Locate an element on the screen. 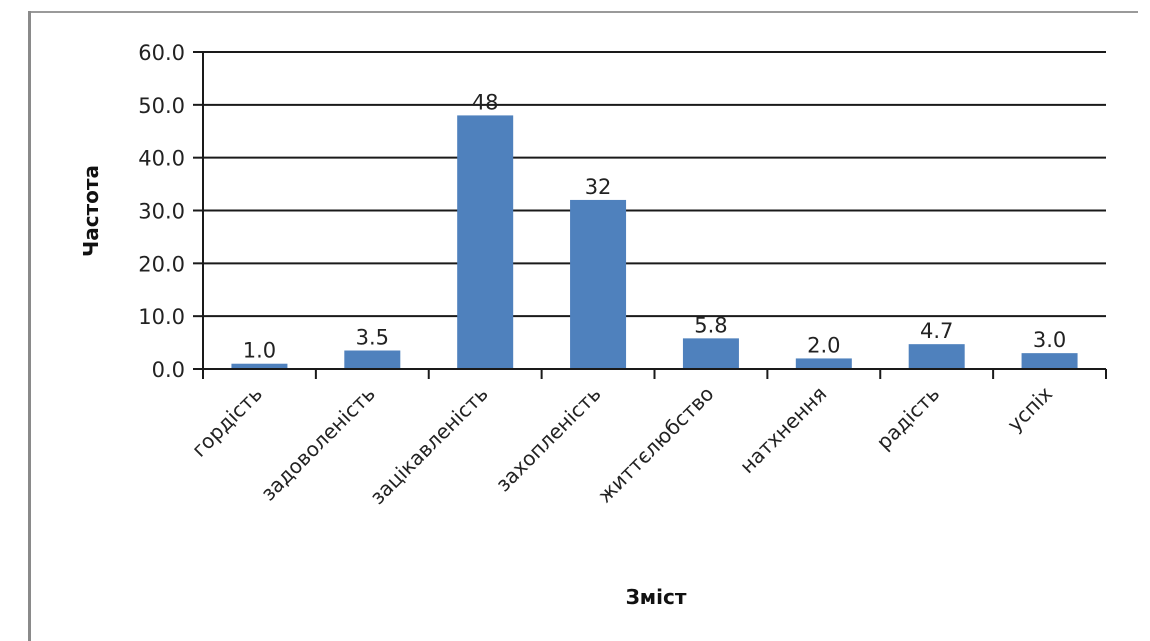  x-tick-label: радість is located at coordinates (908, 418).